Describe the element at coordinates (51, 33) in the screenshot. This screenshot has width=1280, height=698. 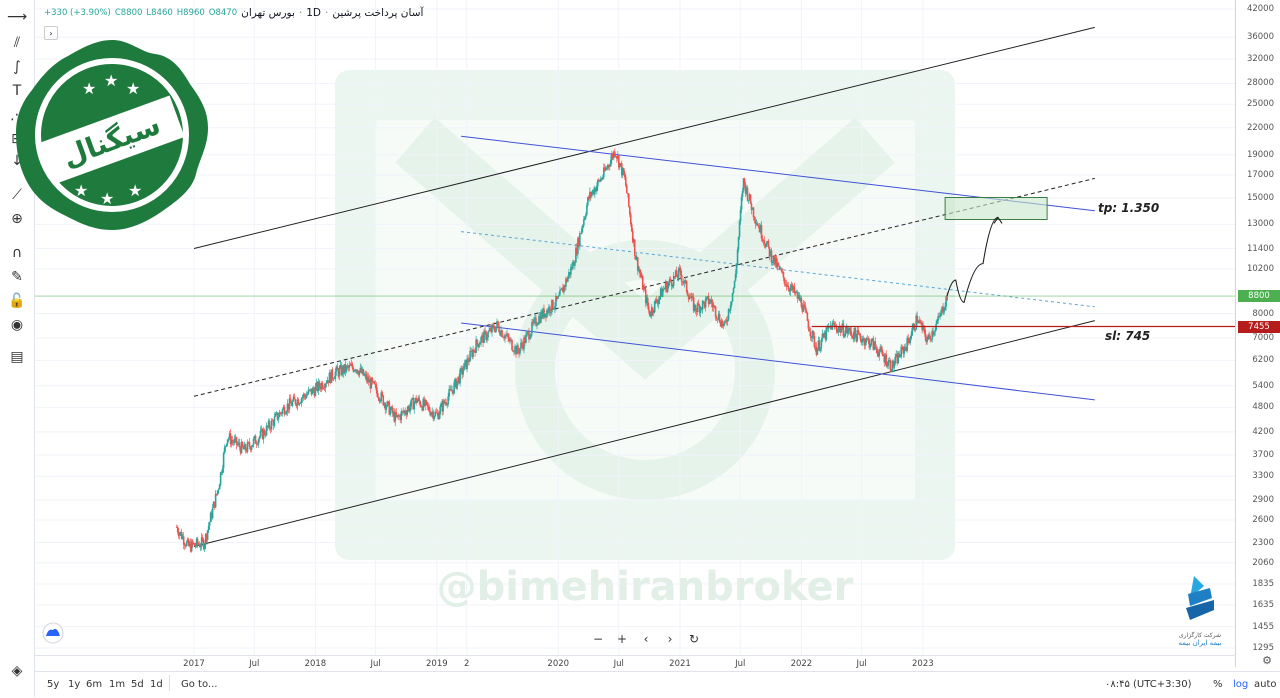
I see `collapse-legend-button: ›` at that location.